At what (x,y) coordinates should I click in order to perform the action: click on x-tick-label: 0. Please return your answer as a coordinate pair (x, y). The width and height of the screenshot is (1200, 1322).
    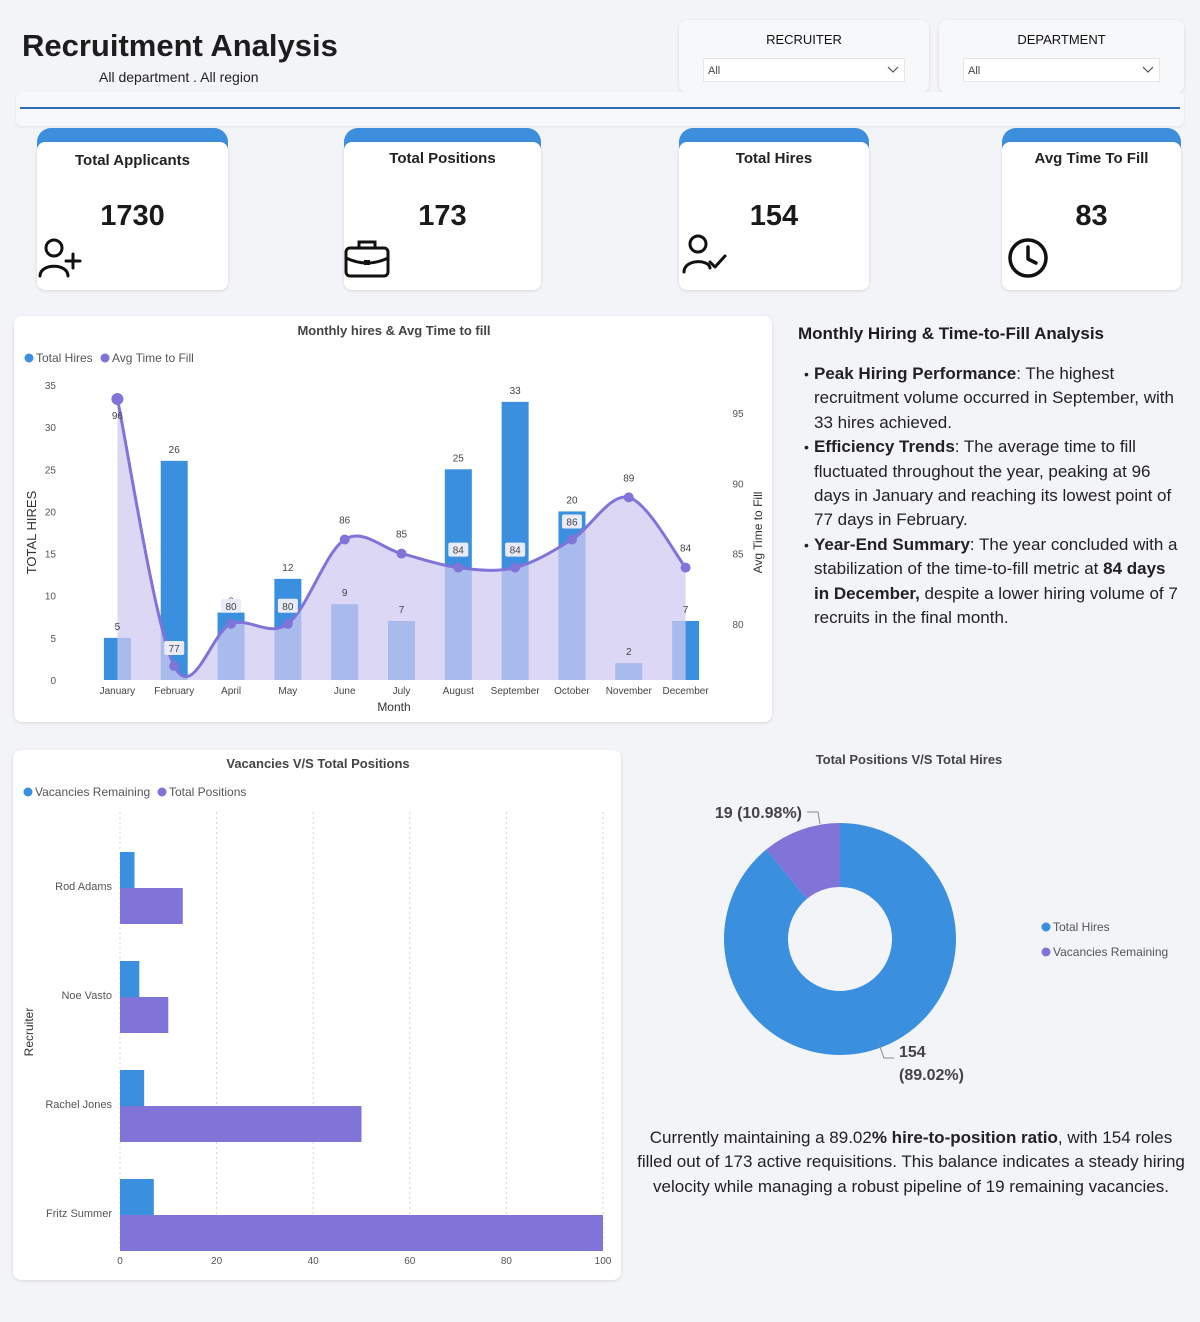
    Looking at the image, I should click on (120, 1261).